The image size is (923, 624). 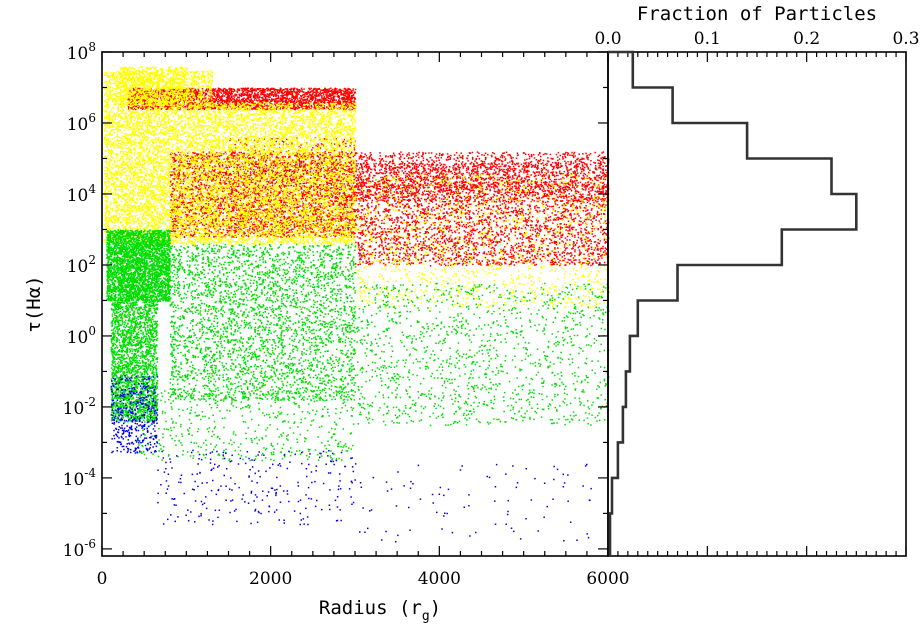 I want to click on x-tick-label: 4000, so click(x=439, y=579).